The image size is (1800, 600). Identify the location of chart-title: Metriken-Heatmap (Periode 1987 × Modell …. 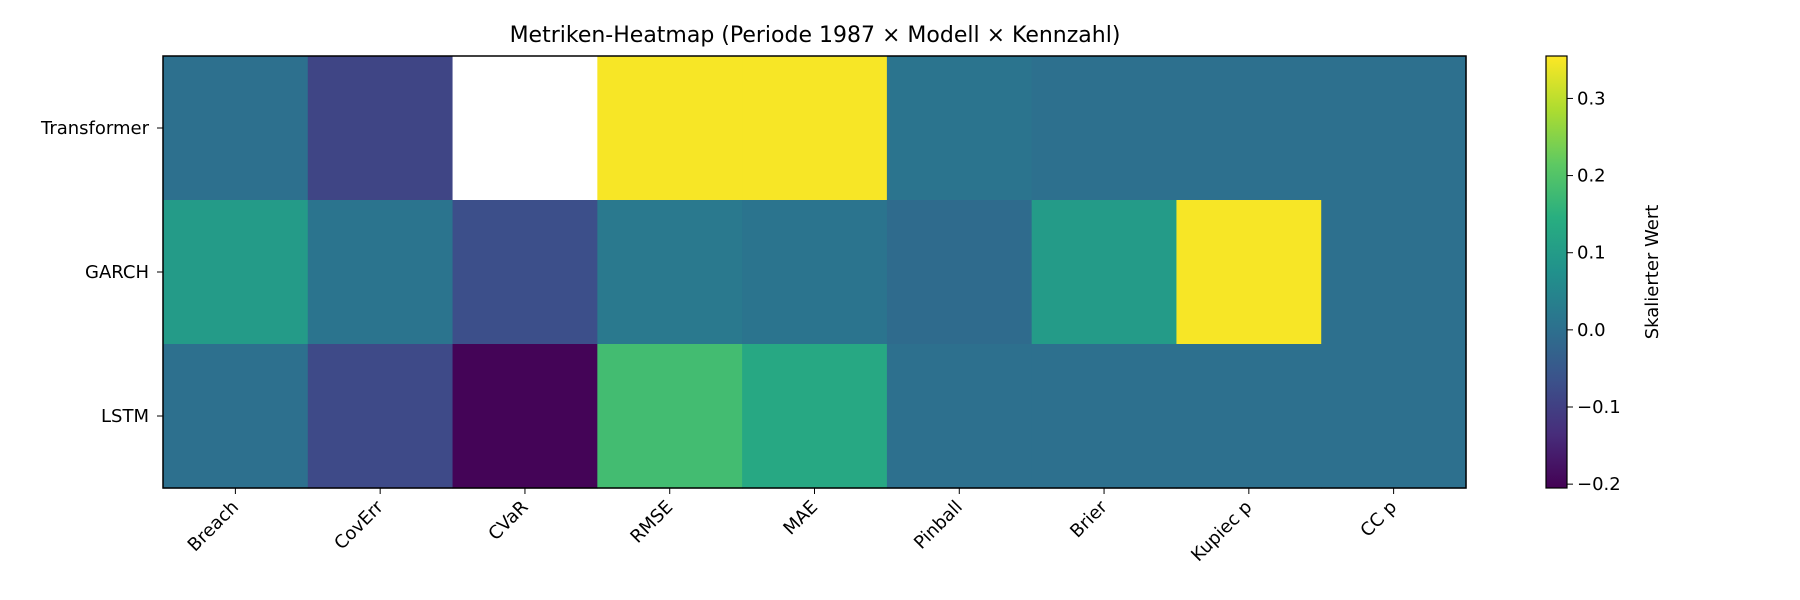
(815, 35).